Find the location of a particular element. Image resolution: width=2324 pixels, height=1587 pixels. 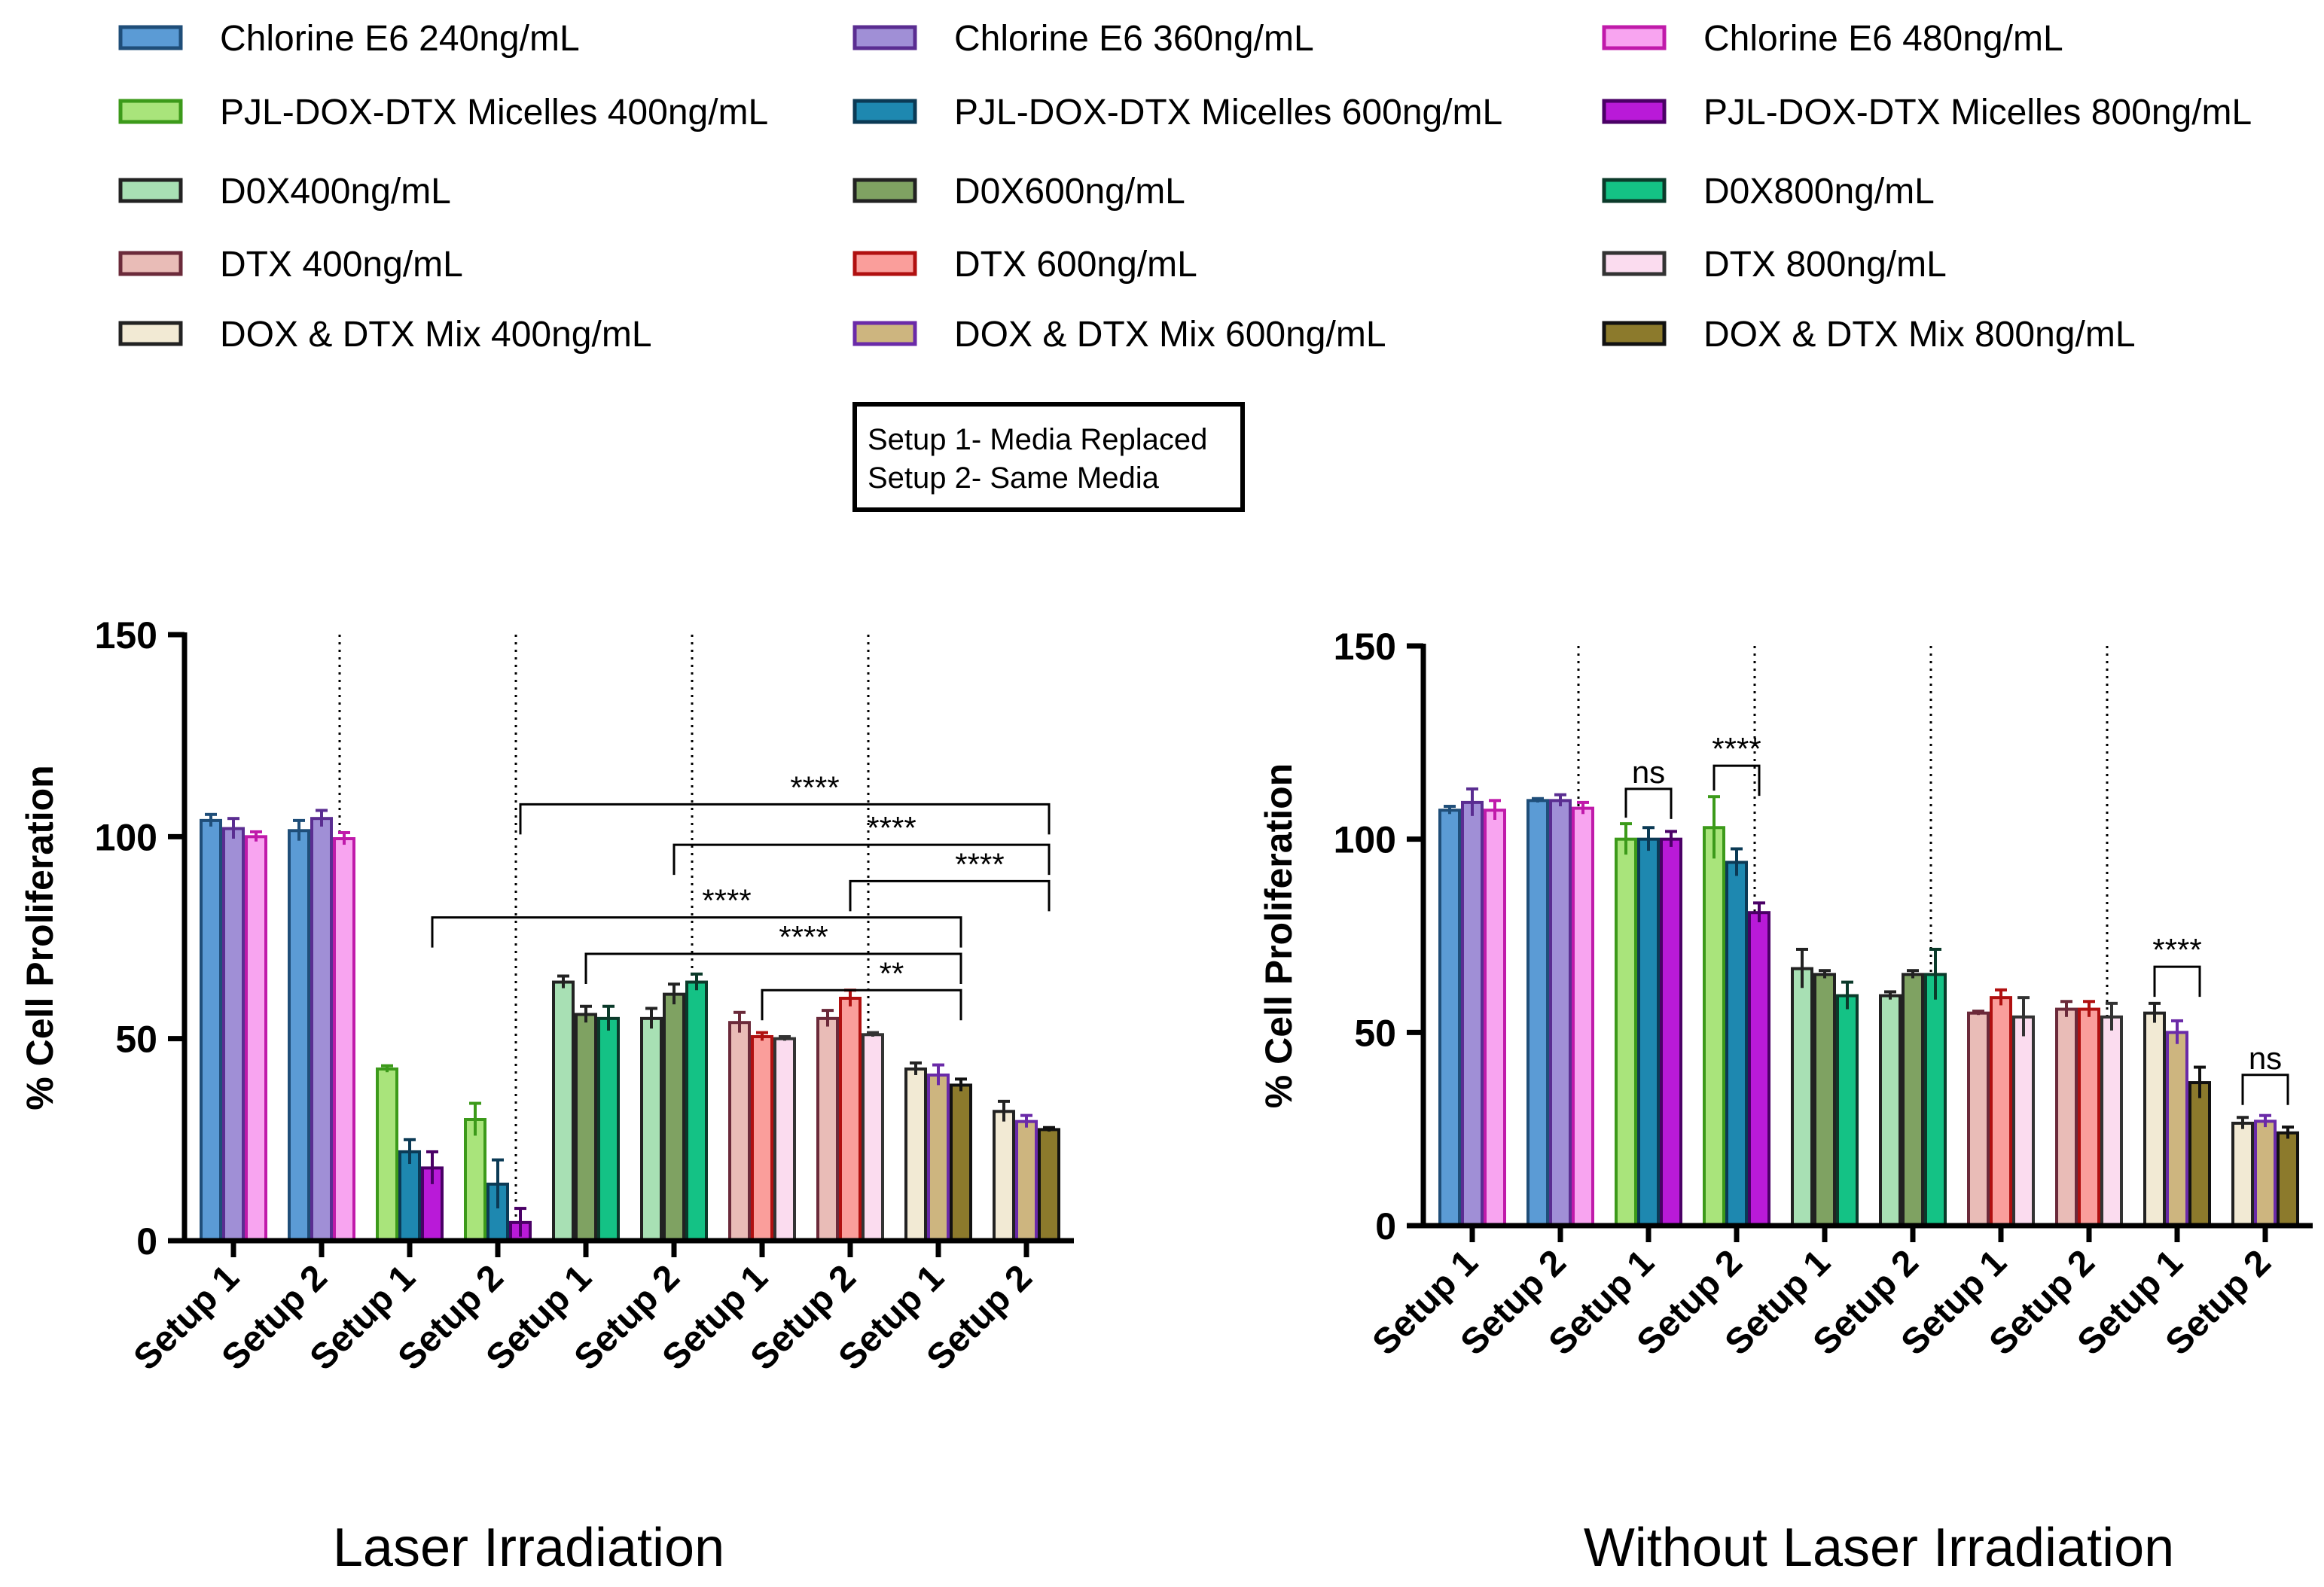

legend-label: DTX 400ng/mL is located at coordinates (341, 265).